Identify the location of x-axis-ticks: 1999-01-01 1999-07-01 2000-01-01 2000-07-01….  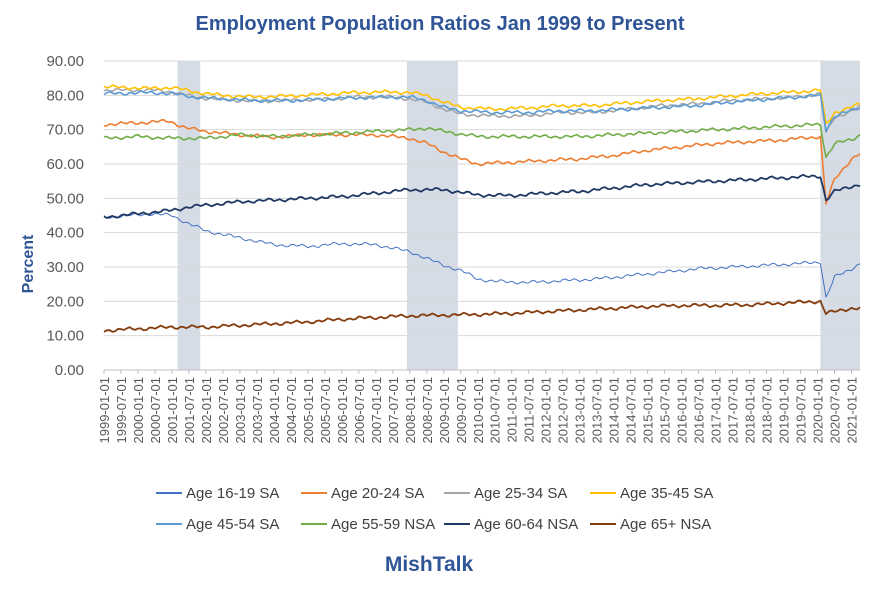
(478, 407).